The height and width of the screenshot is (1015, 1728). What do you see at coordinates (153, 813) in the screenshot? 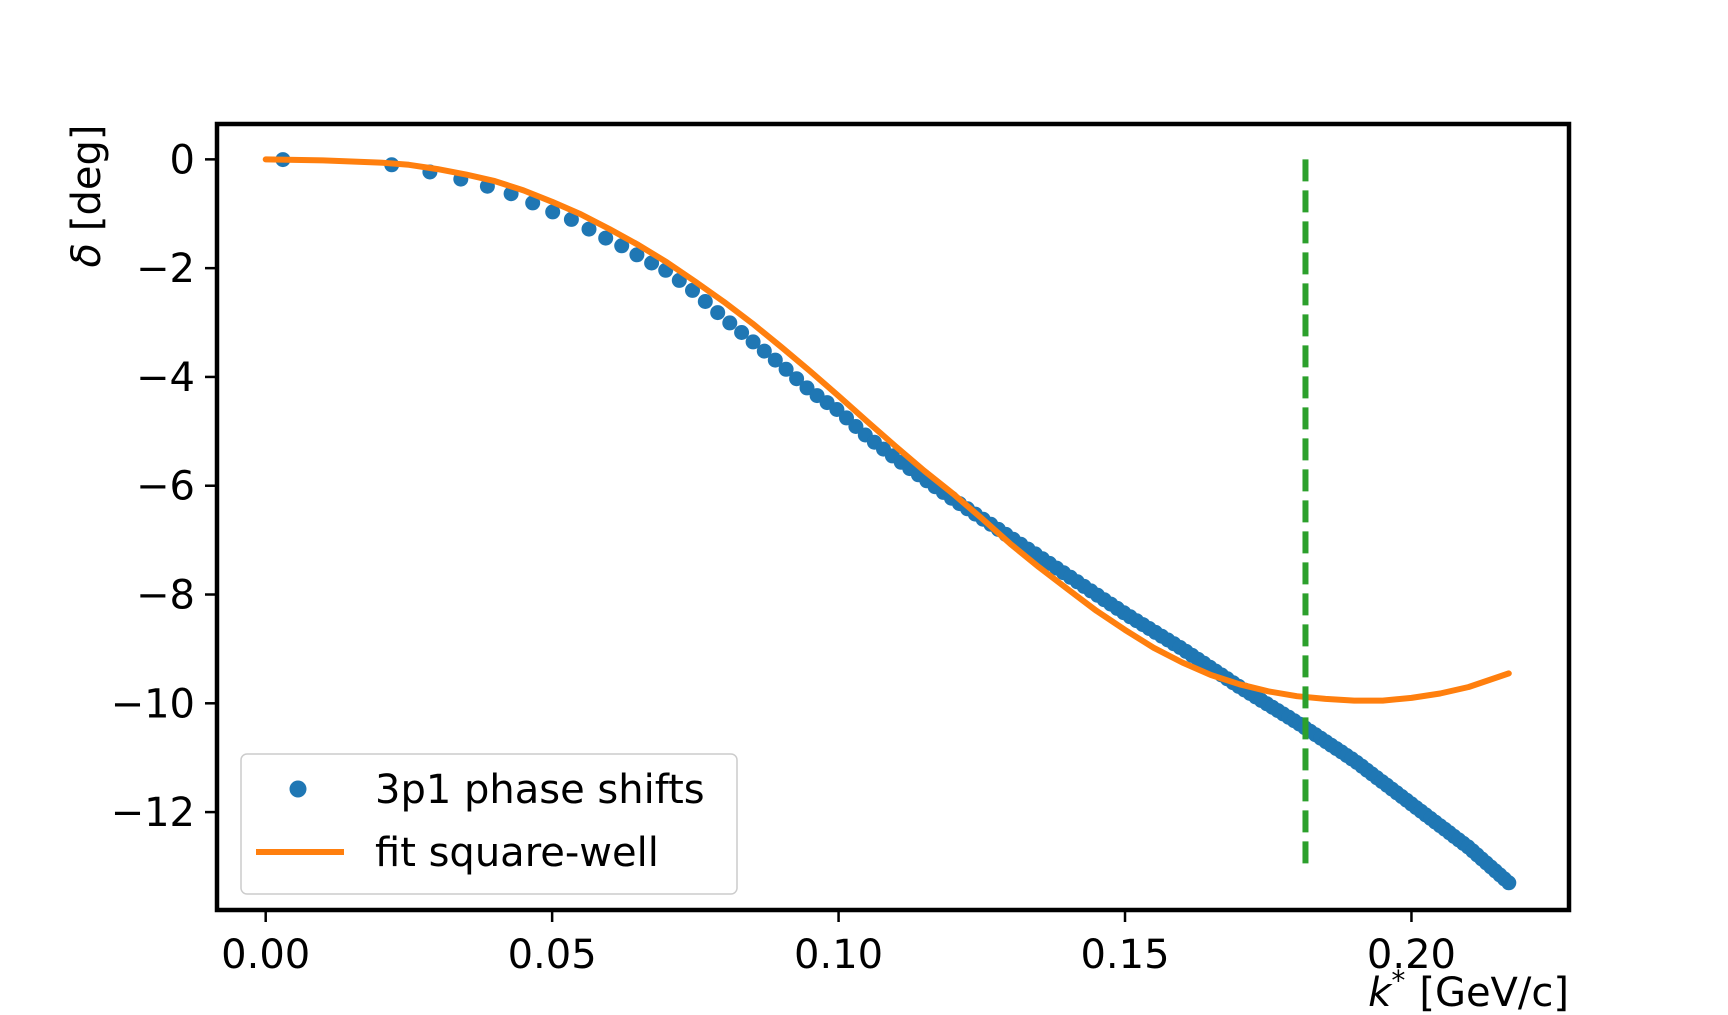
I see `y-tick-label: −12` at bounding box center [153, 813].